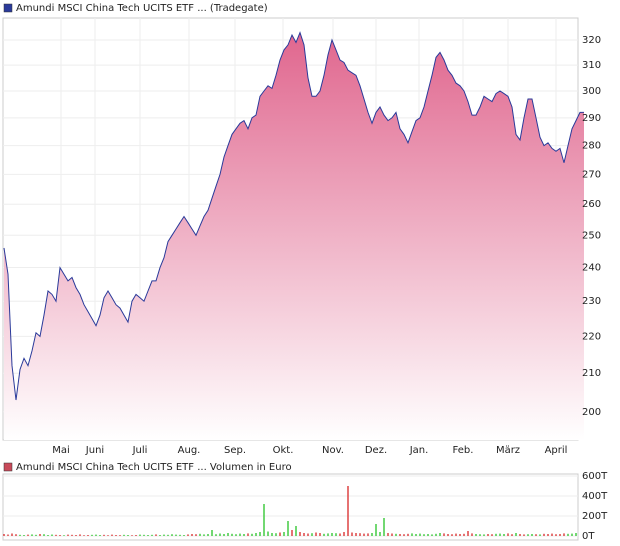  I want to click on x-tick-label: Dez., so click(376, 450).